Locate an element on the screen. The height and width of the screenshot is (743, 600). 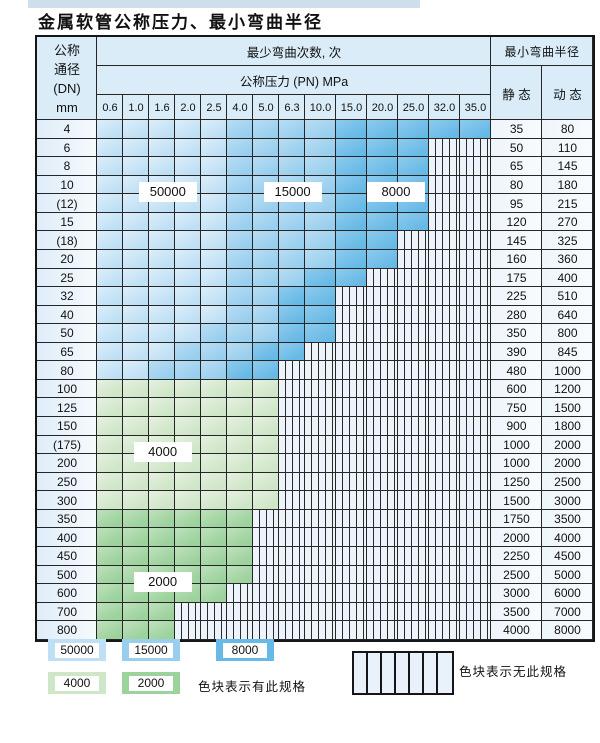
static-value: 3500 is located at coordinates (516, 612).